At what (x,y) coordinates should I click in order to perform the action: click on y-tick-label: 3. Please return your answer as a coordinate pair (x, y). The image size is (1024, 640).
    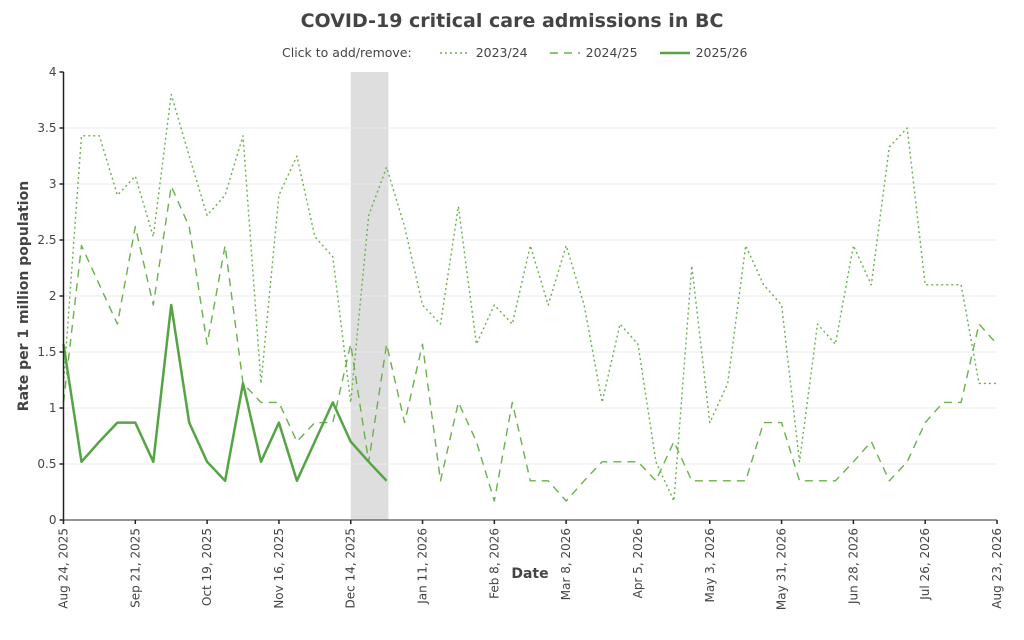
    Looking at the image, I should click on (53, 184).